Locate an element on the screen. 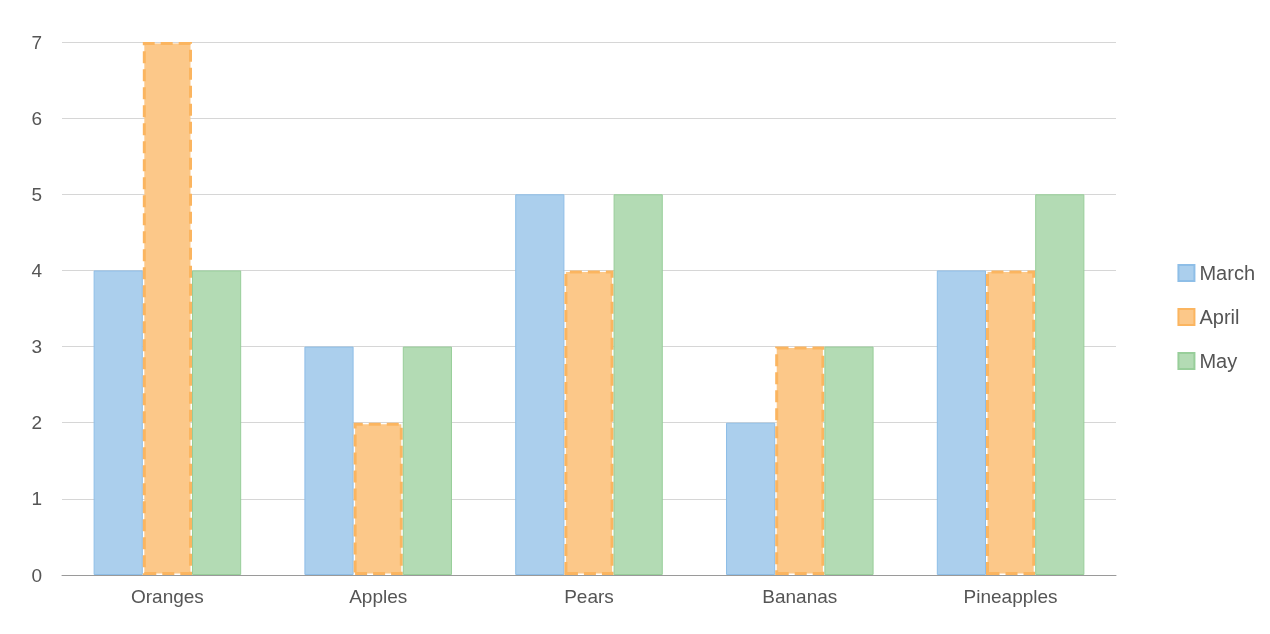 This screenshot has width=1270, height=634. x-tick-label: Apples is located at coordinates (378, 596).